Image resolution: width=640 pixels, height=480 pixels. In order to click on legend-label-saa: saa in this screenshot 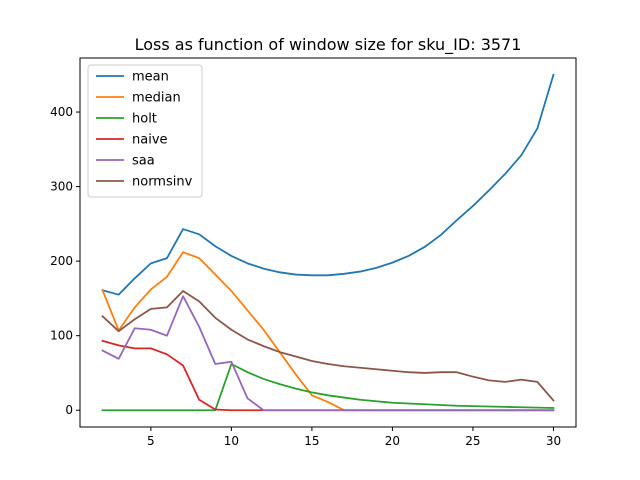, I will do `click(143, 161)`.